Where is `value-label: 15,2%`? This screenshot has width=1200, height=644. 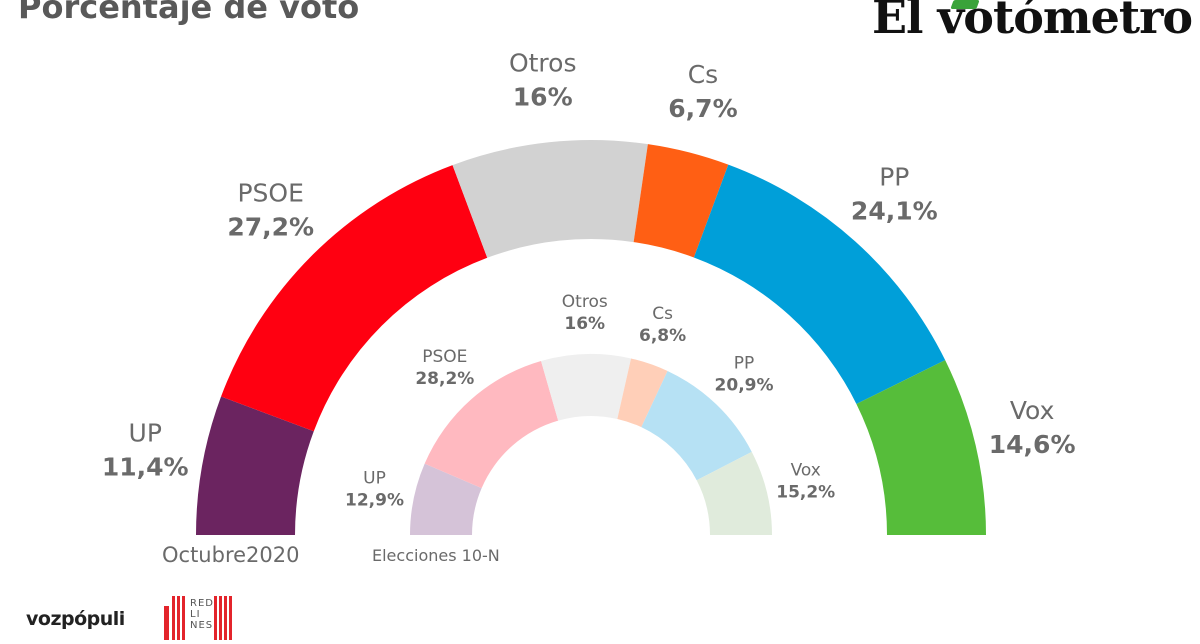 value-label: 15,2% is located at coordinates (805, 493).